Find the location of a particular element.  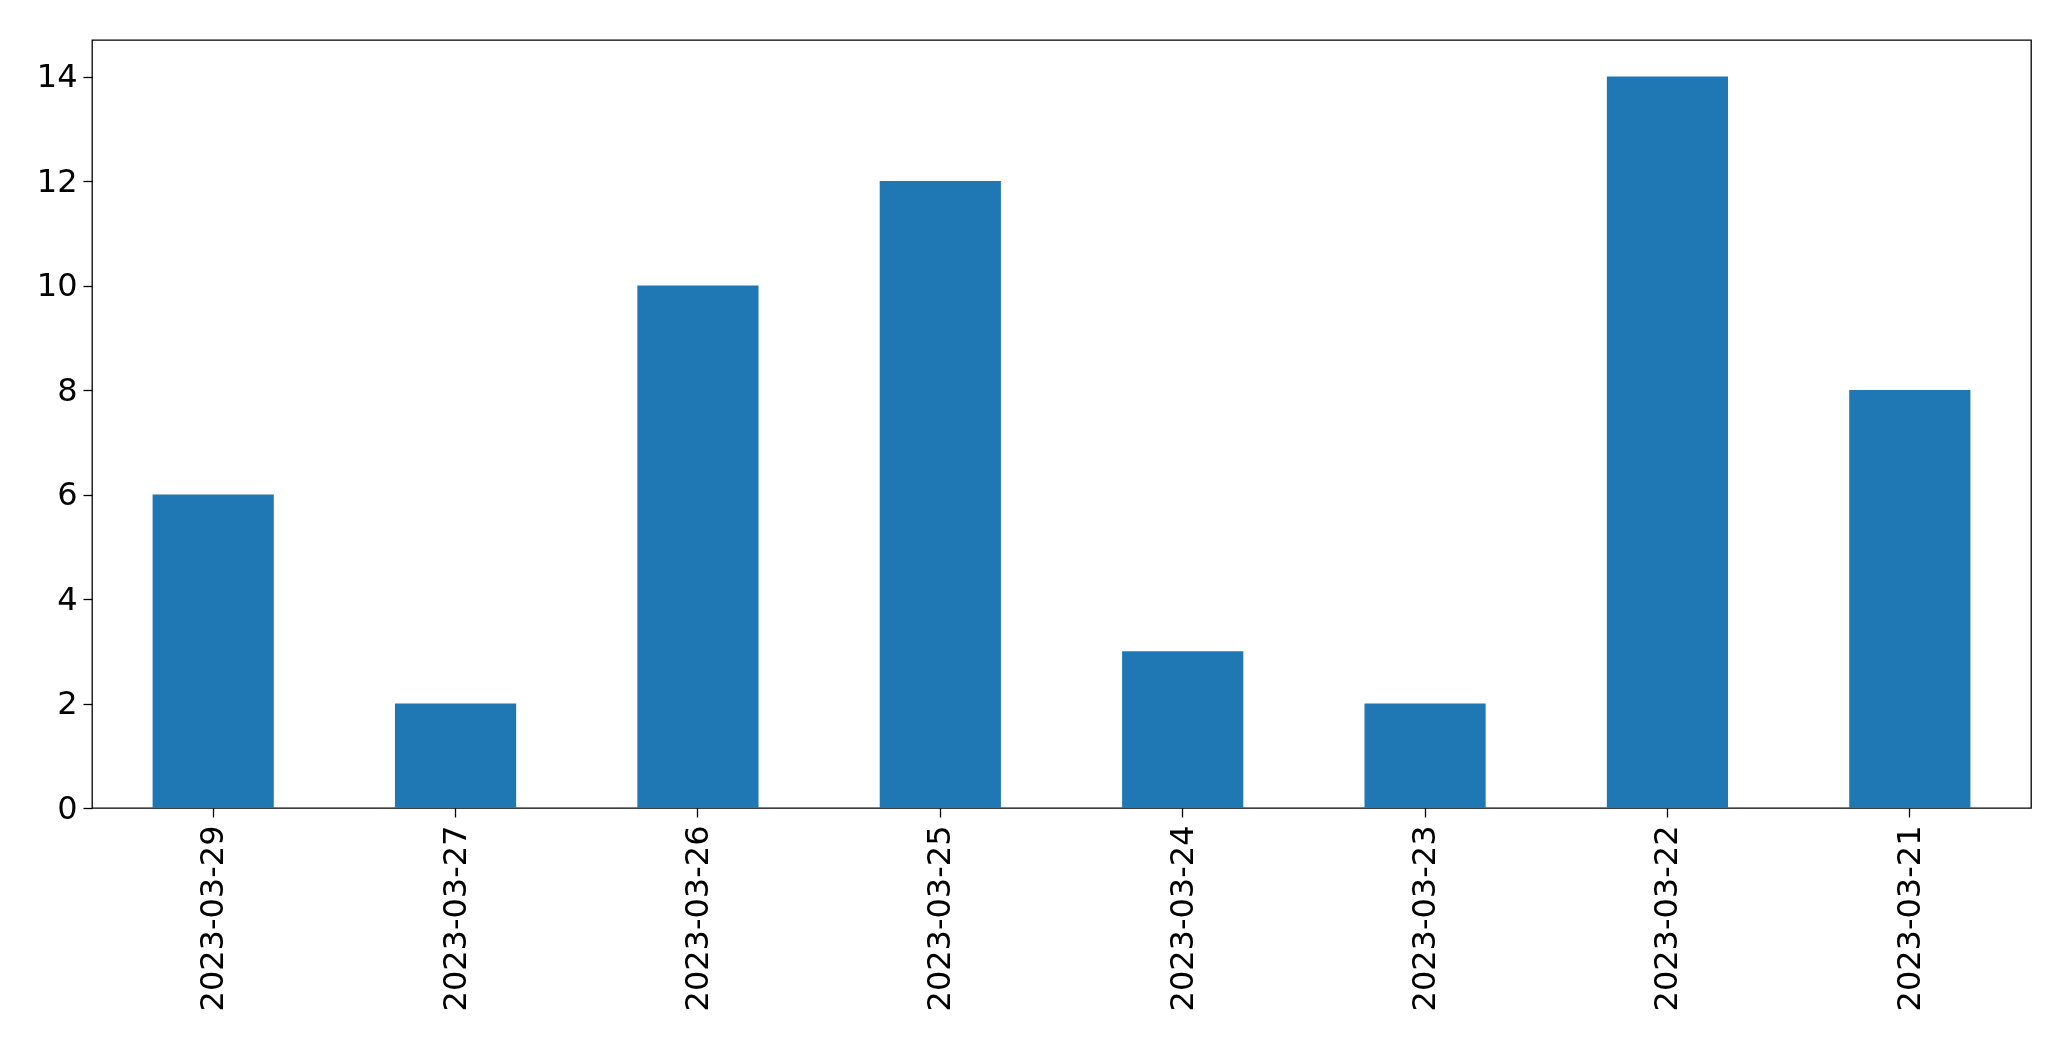

x-tick-label: 2023-03-29 is located at coordinates (212, 918).